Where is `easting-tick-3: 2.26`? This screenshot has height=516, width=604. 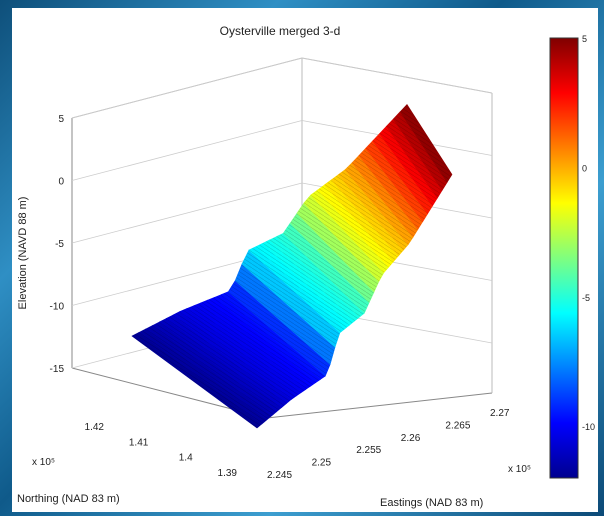 easting-tick-3: 2.26 is located at coordinates (411, 438).